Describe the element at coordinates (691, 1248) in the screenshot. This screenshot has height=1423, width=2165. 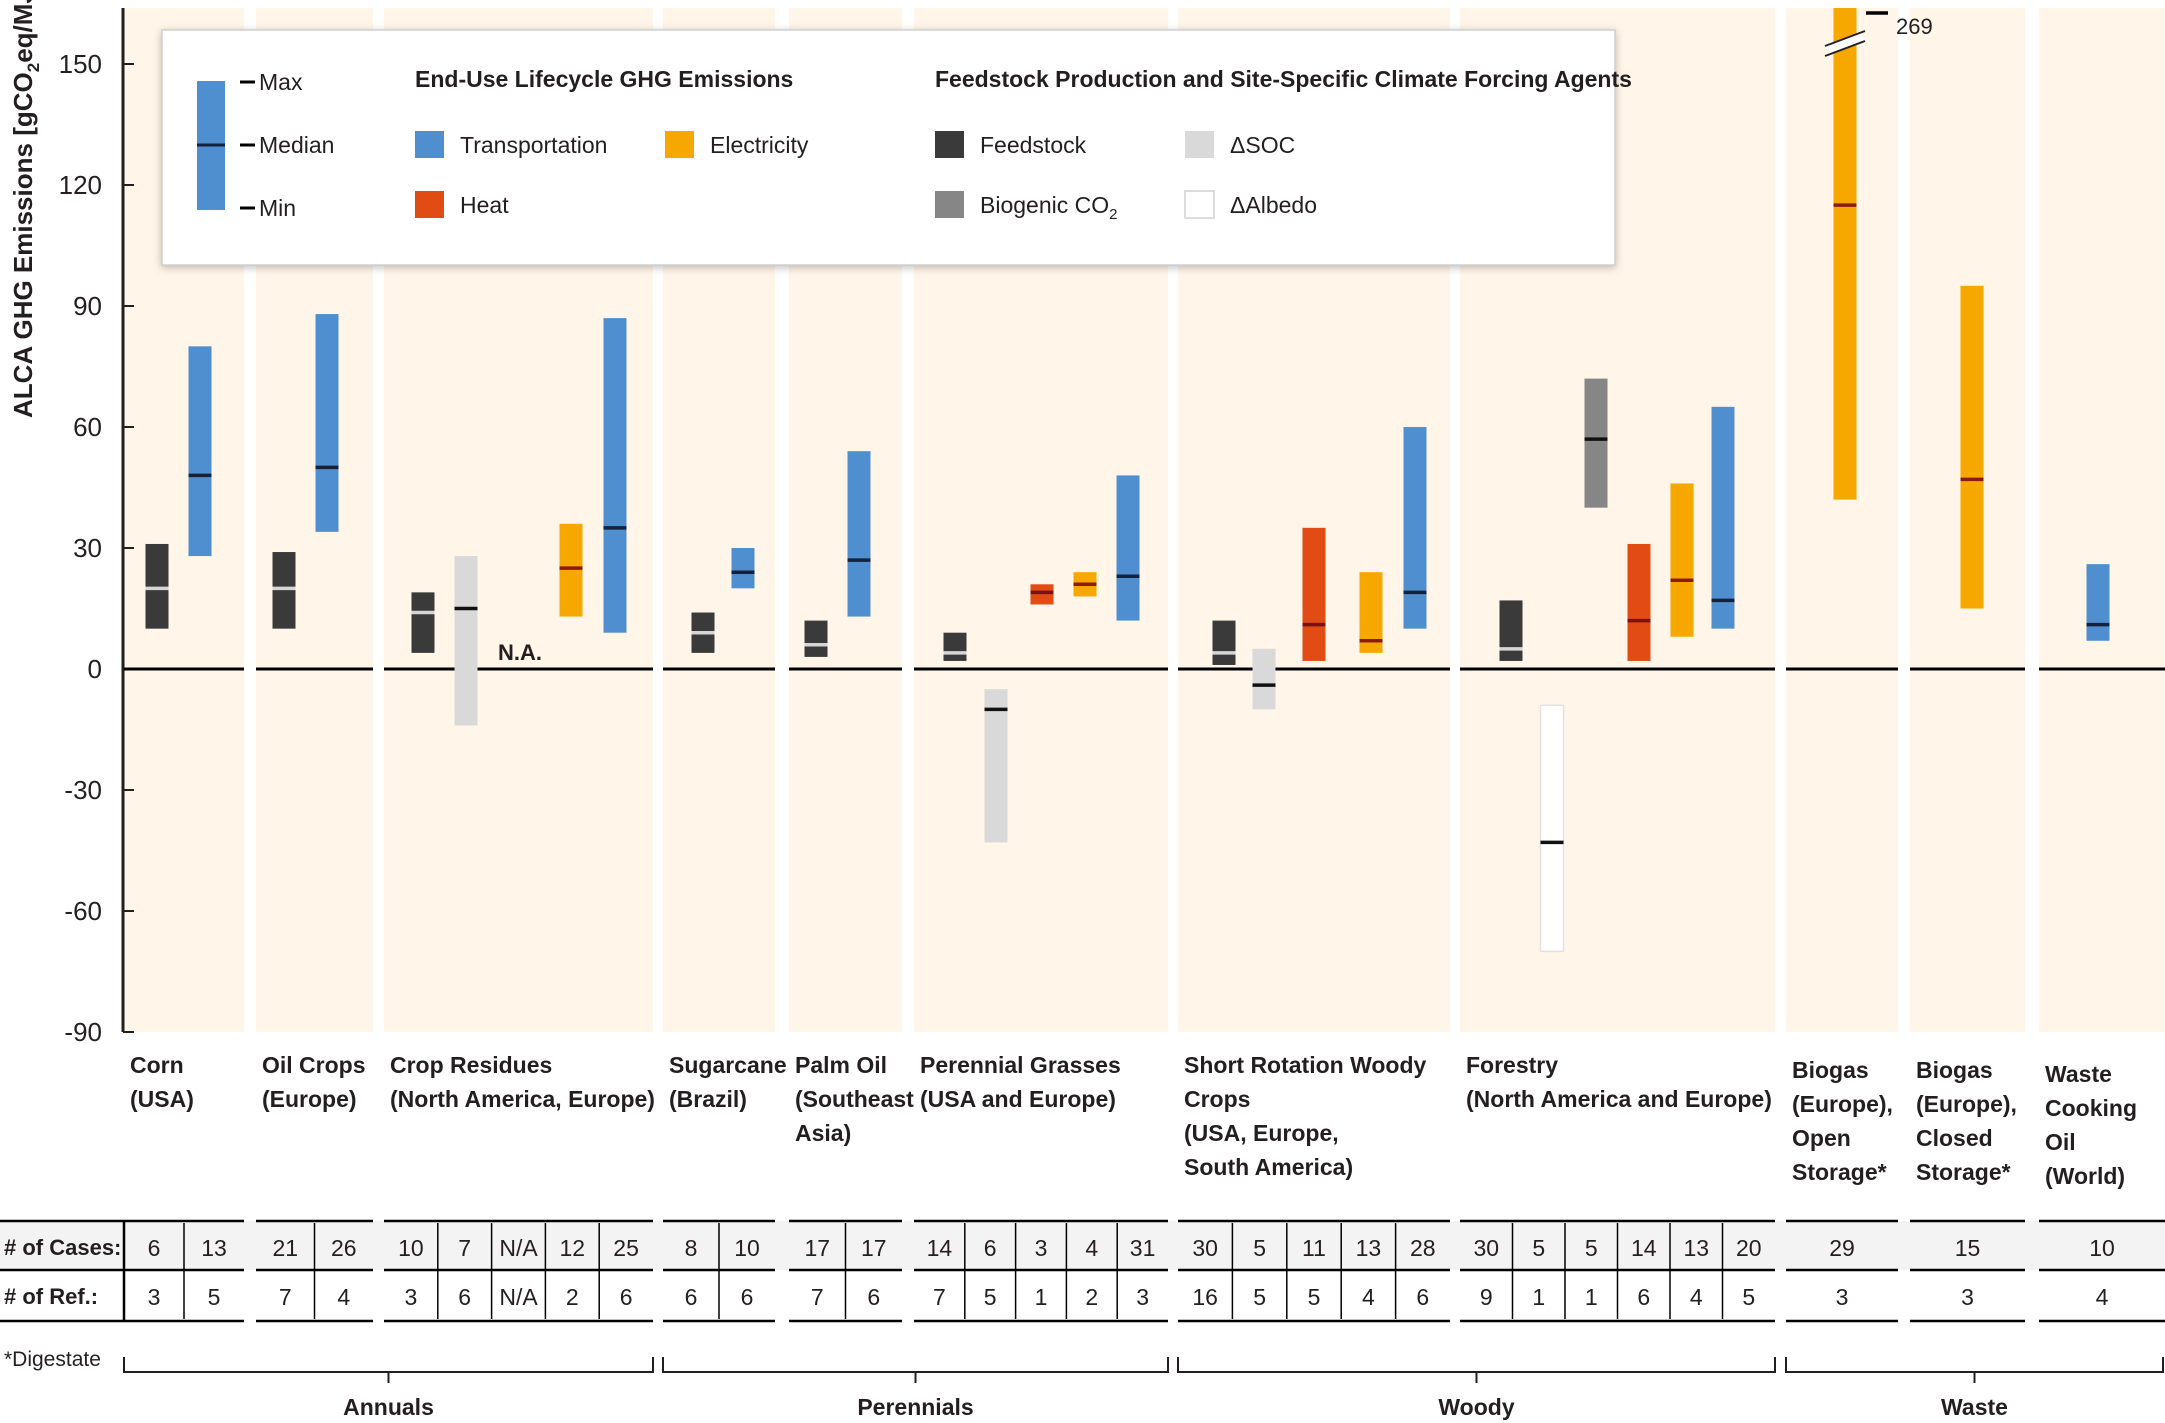
I see `cases-count: 8` at that location.